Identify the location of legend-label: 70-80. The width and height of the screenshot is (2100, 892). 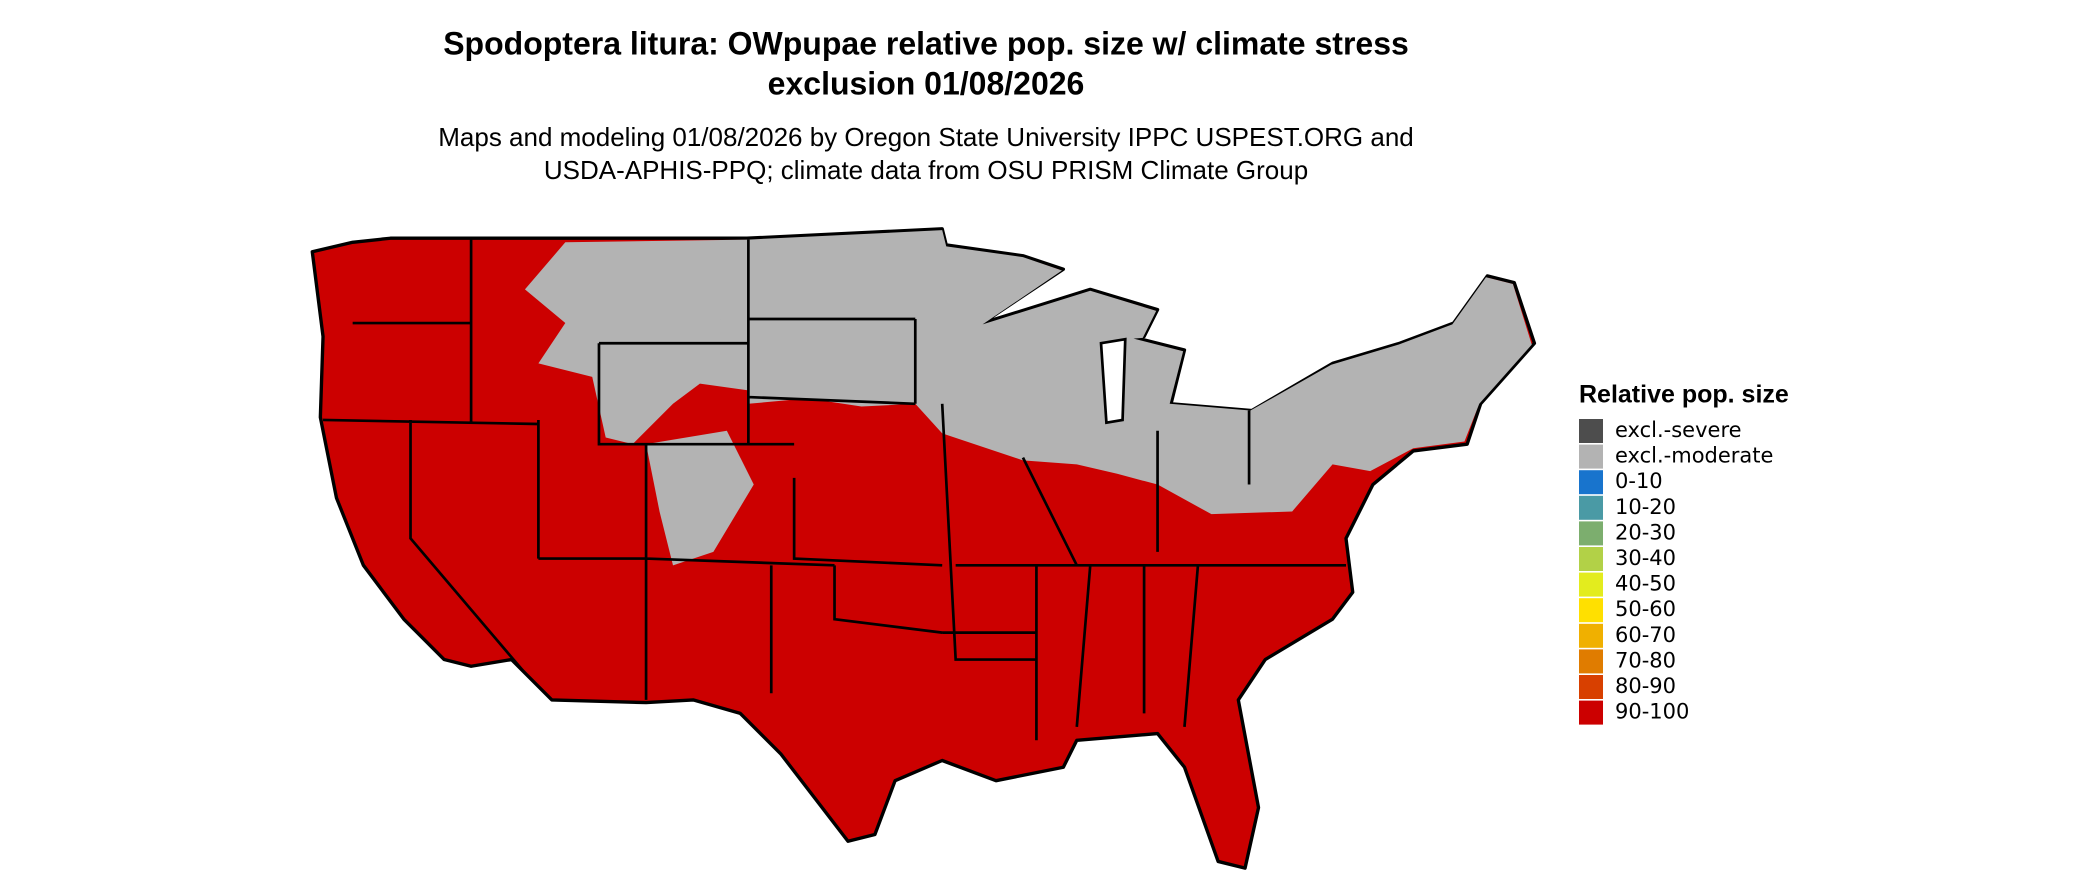
(1645, 660).